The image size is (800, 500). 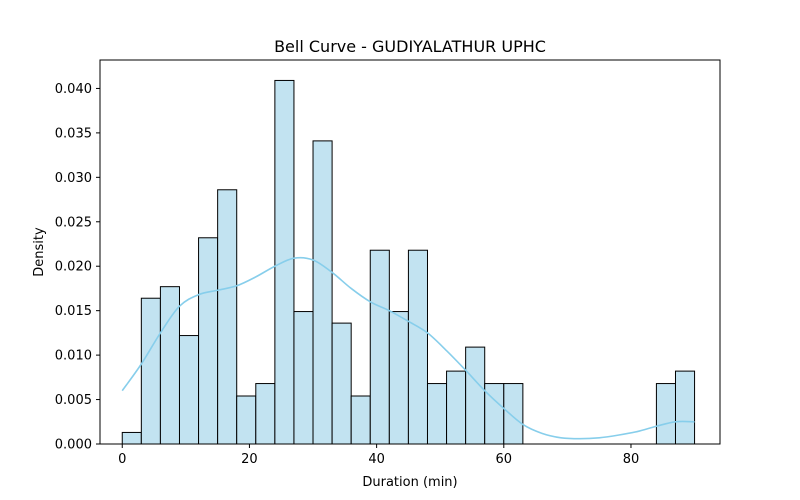 I want to click on y-axis-label: Density, so click(x=39, y=252).